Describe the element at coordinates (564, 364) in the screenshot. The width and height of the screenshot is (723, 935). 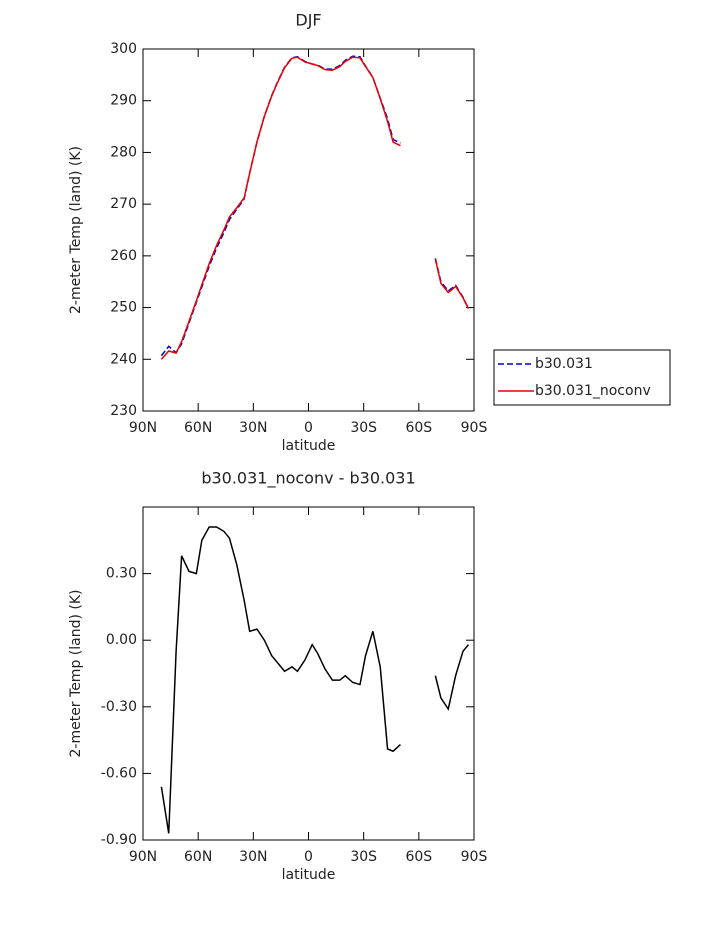
I see `legend-label: b30.031` at that location.